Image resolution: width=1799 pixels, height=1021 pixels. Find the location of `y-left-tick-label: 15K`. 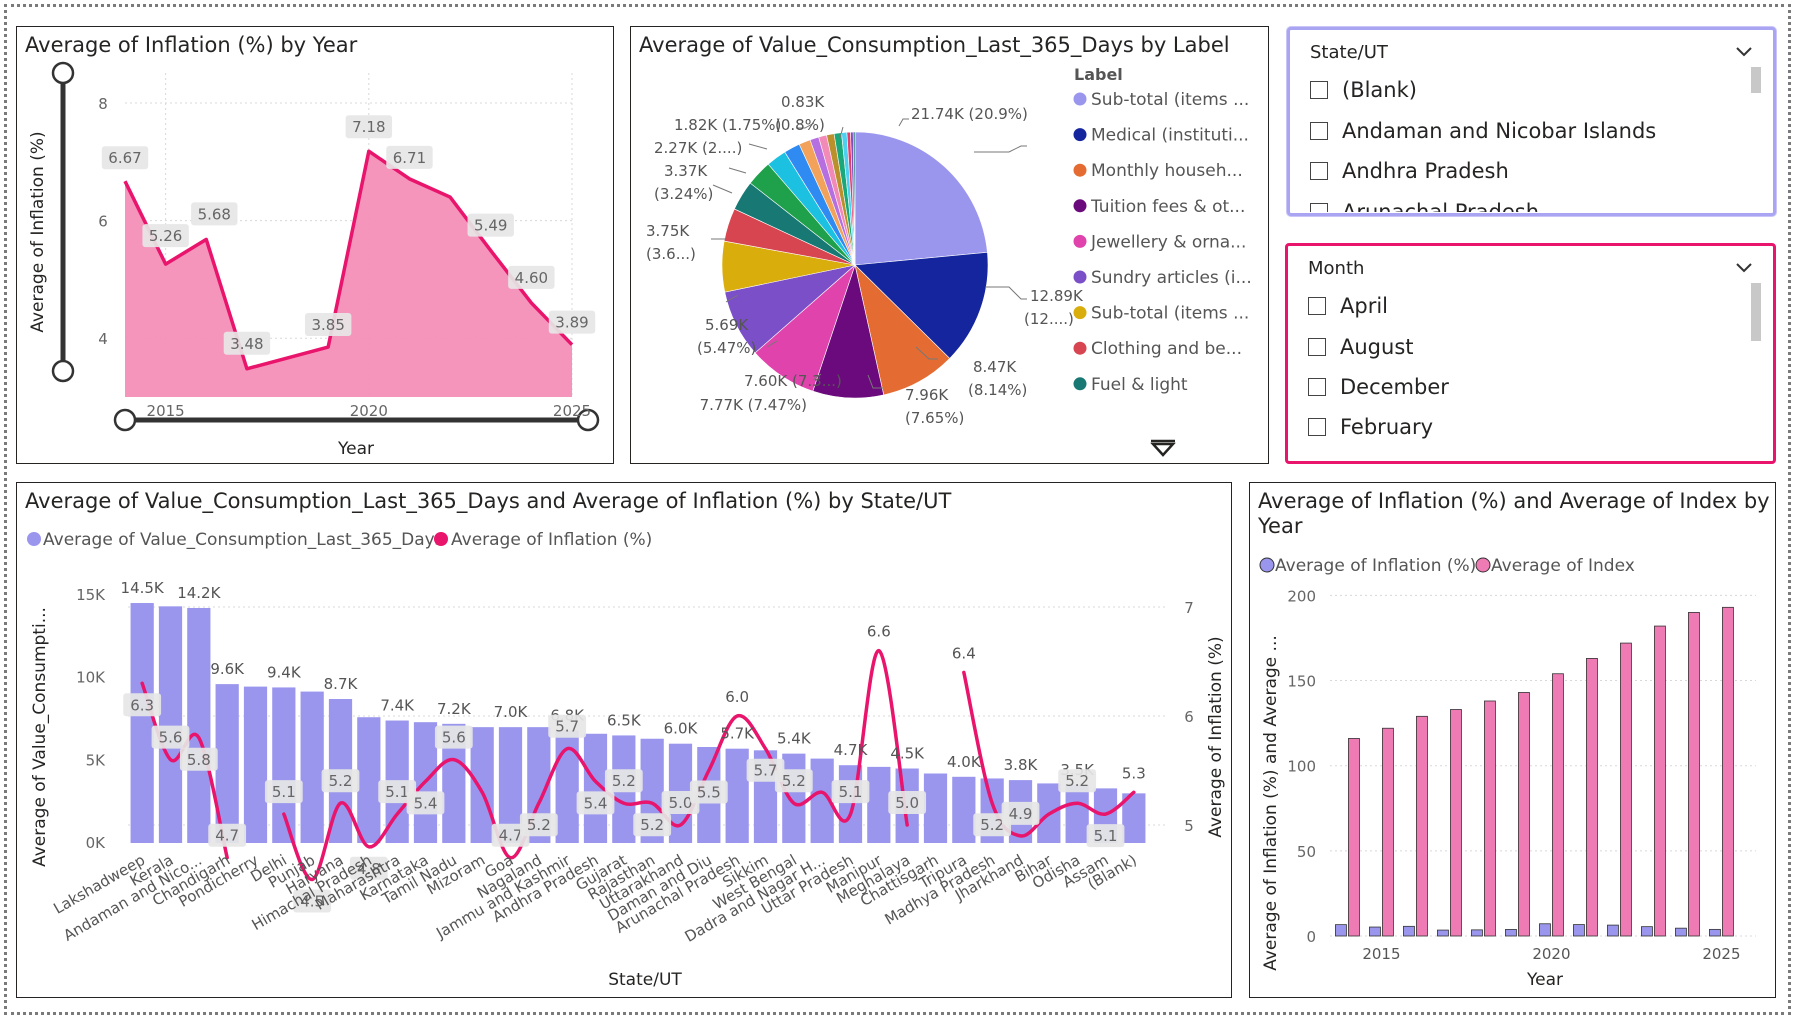

y-left-tick-label: 15K is located at coordinates (91, 595).